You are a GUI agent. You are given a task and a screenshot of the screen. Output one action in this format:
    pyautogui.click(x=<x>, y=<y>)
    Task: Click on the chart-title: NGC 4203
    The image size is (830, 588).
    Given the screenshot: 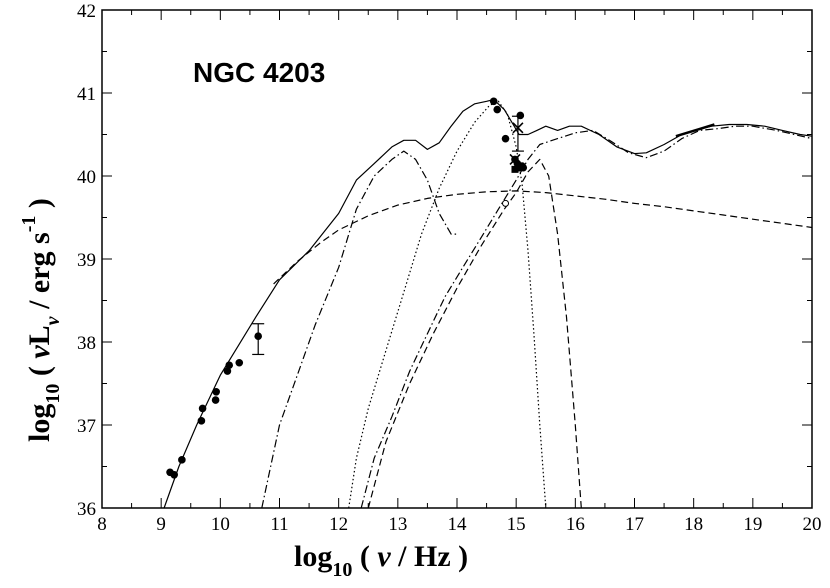 What is the action you would take?
    pyautogui.click(x=259, y=72)
    